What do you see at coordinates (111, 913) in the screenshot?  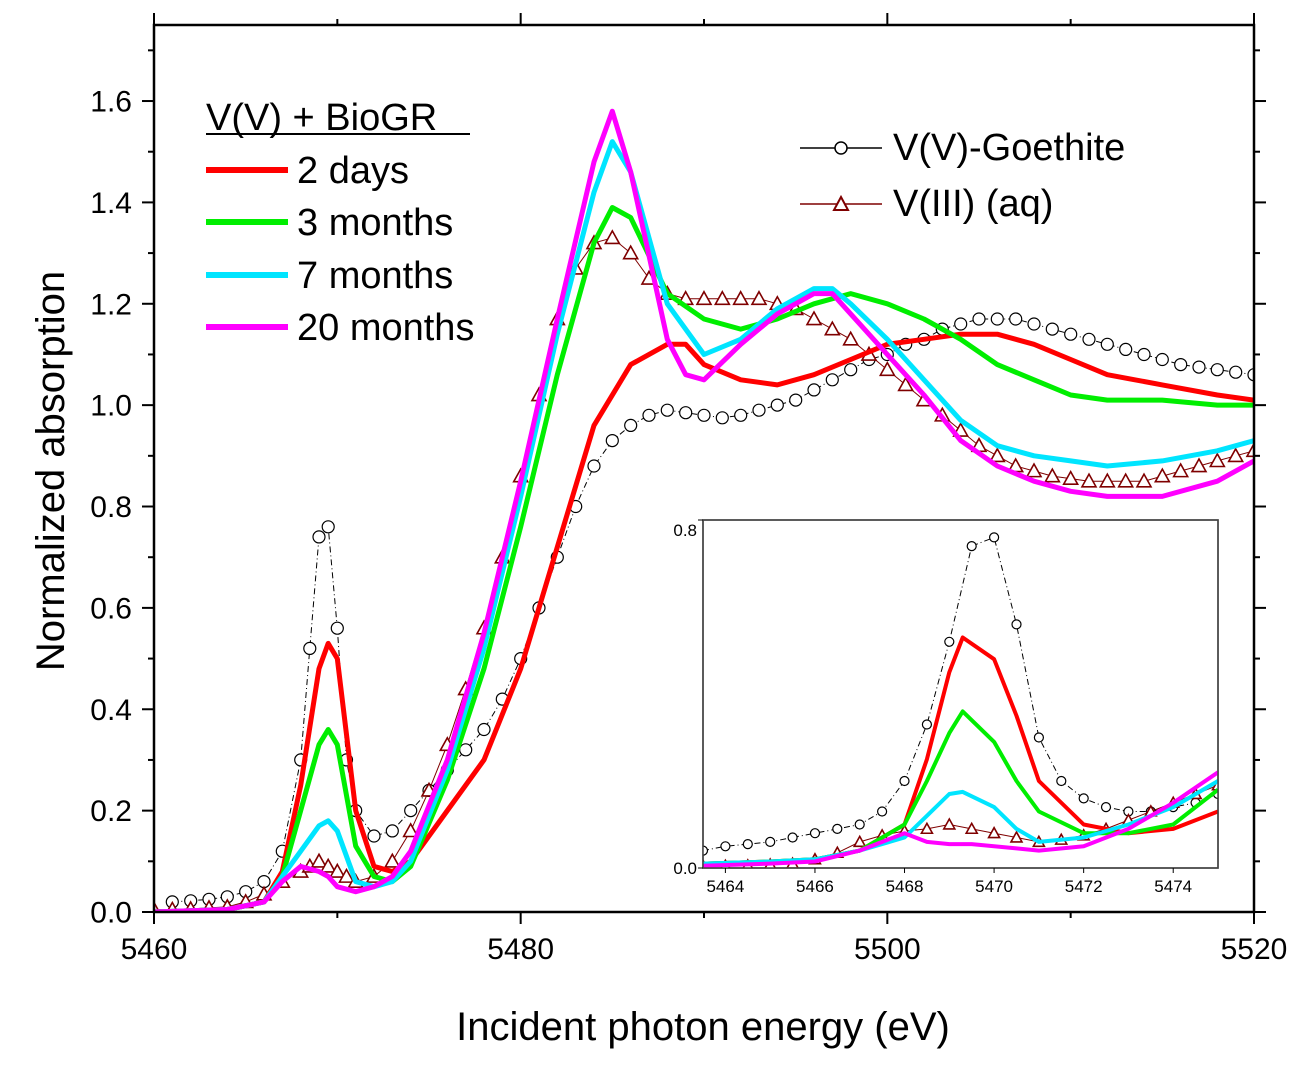 I see `main-y-tick-label: 0.0` at bounding box center [111, 913].